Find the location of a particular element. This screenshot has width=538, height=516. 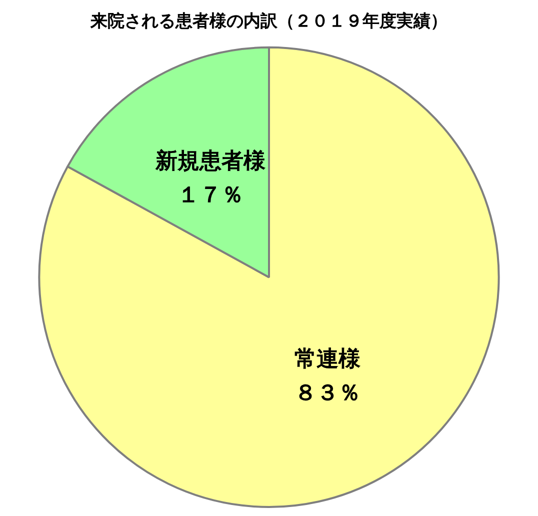

chart-title: 来院される患者様の内訳（２０１９年度実績） is located at coordinates (269, 22).